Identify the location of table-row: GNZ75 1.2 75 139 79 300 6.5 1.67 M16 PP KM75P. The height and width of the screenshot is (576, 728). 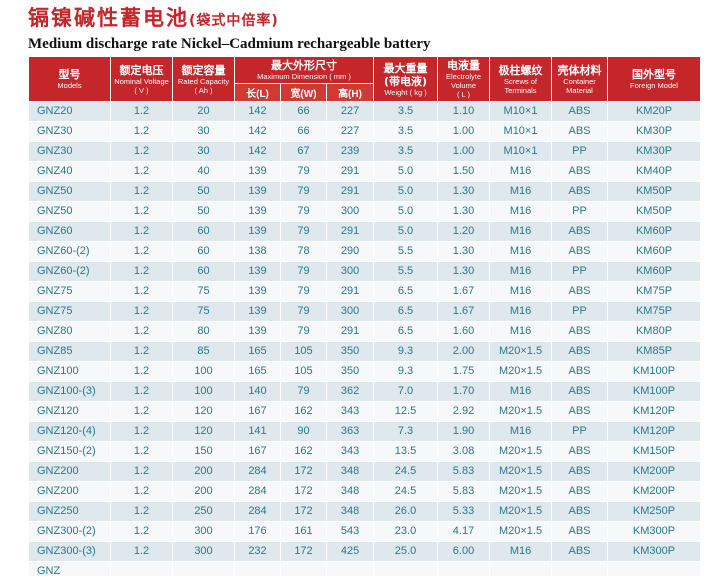
(365, 311).